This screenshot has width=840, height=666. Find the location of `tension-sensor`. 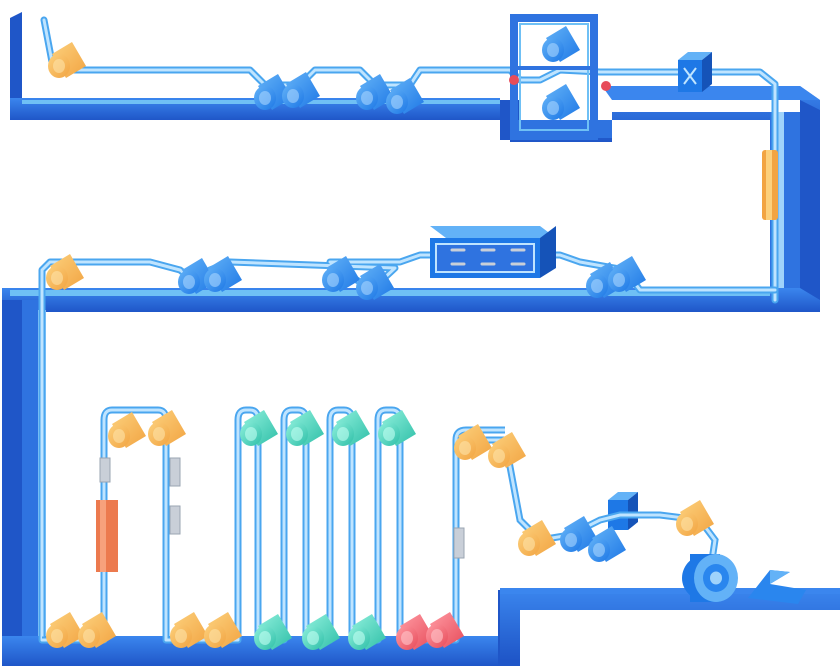

tension-sensor is located at coordinates (770, 185).